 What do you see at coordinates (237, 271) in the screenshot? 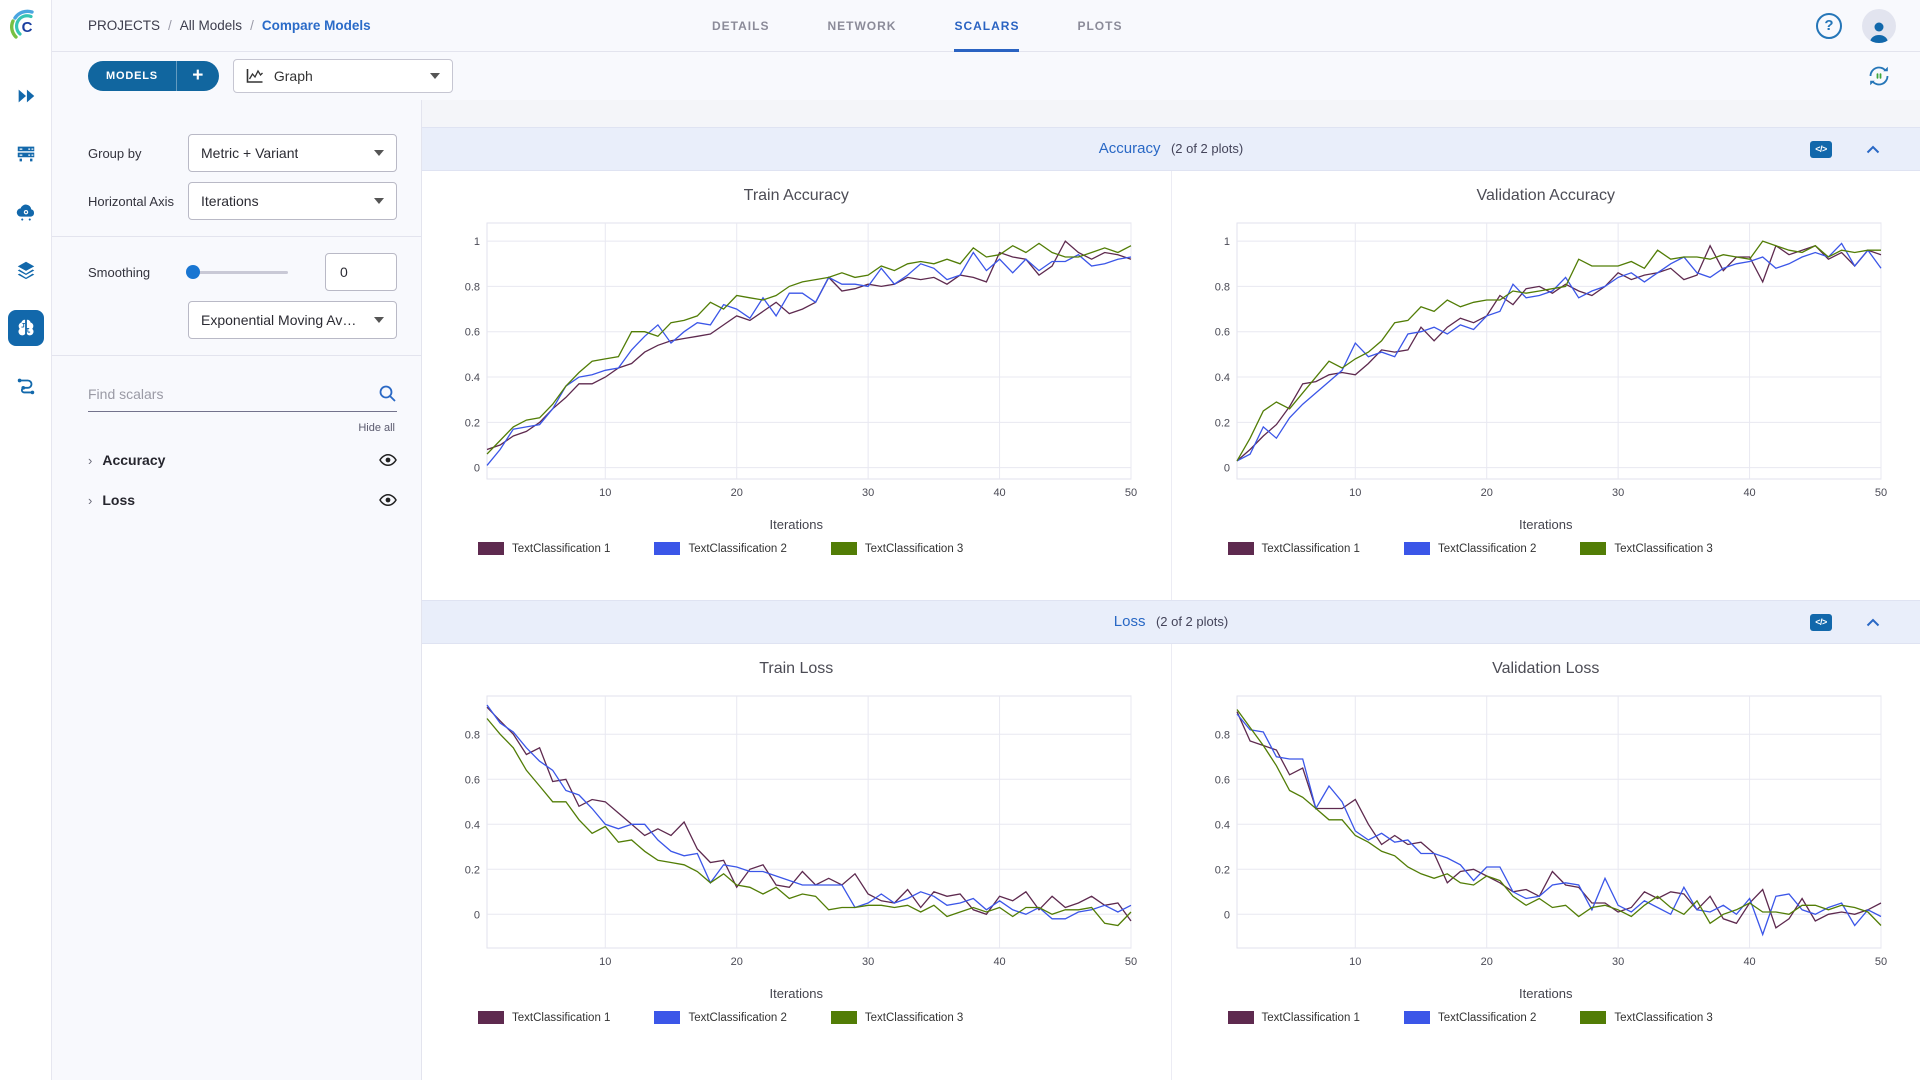
I see `smoothing-slider` at bounding box center [237, 271].